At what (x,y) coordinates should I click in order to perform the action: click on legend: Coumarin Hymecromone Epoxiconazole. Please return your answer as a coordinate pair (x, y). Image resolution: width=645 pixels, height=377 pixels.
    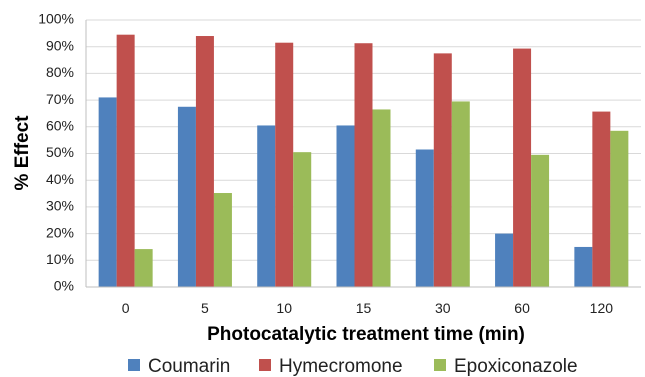
    Looking at the image, I should click on (353, 366).